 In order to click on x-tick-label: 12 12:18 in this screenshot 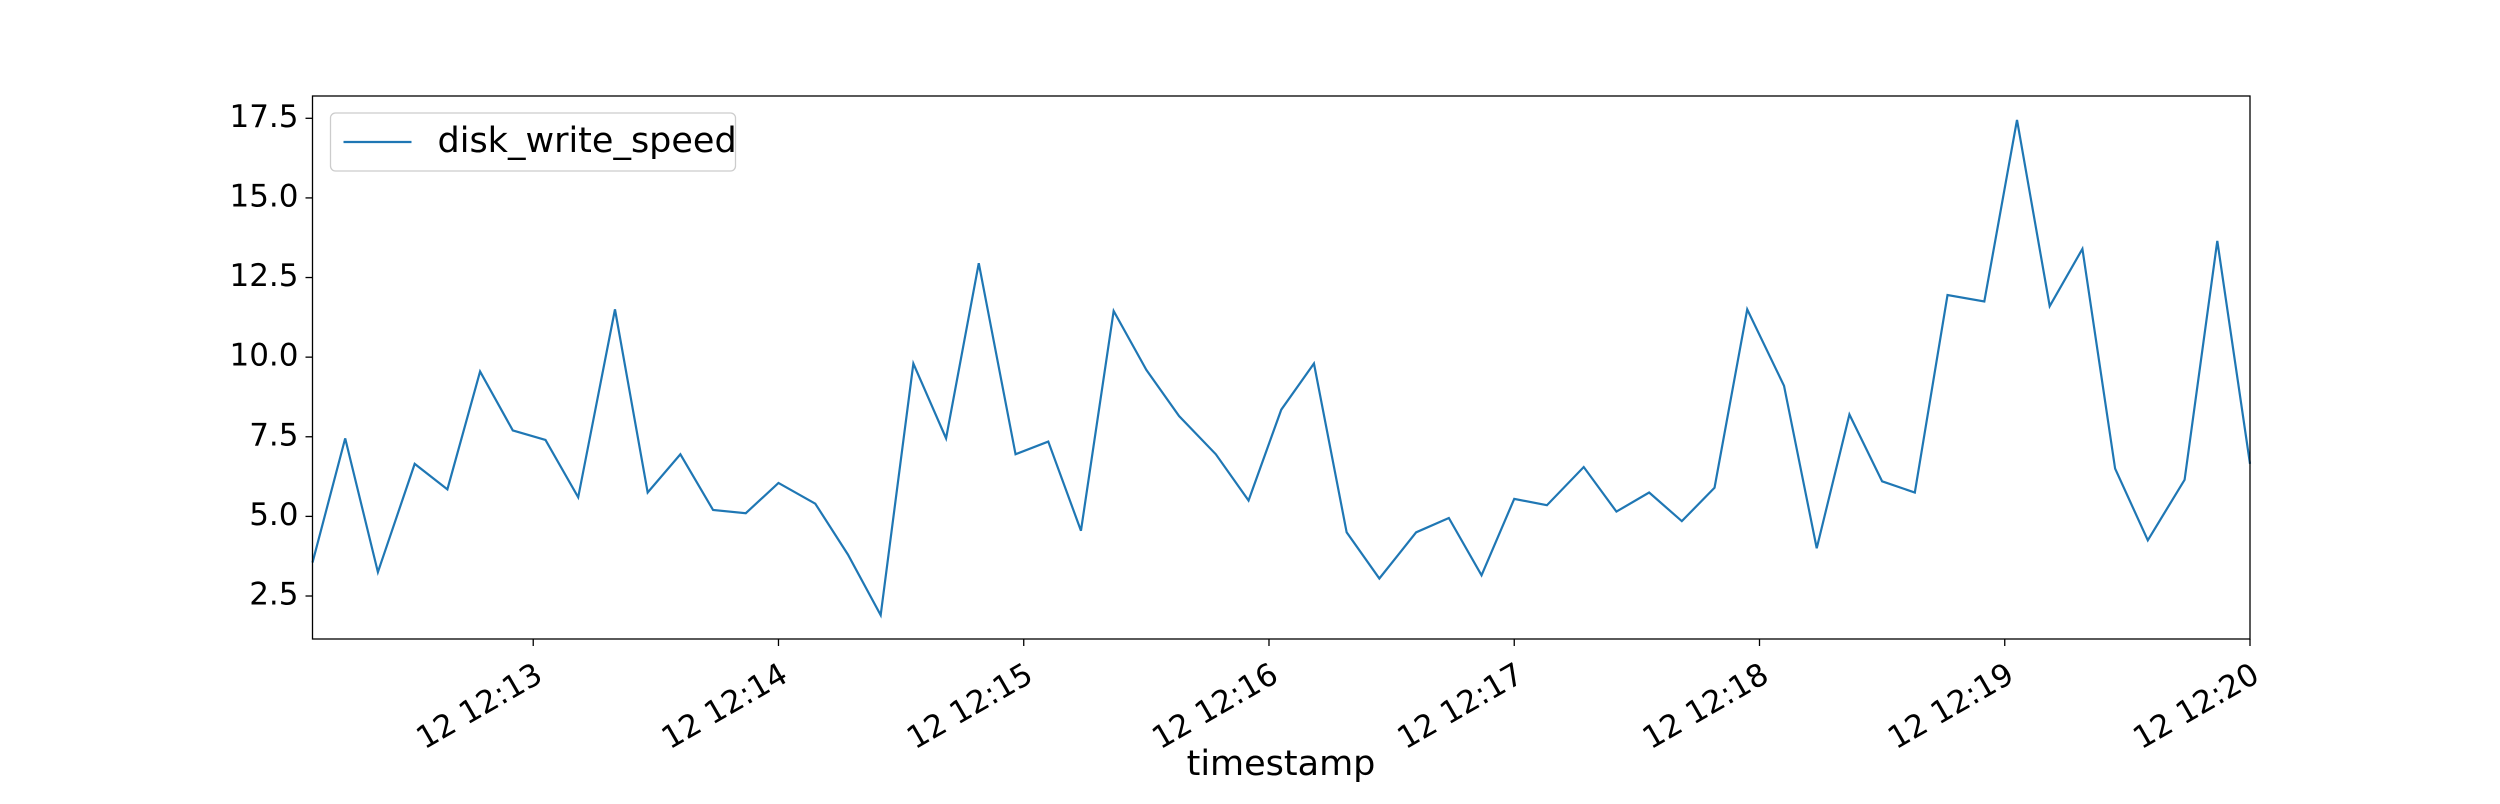, I will do `click(1706, 706)`.